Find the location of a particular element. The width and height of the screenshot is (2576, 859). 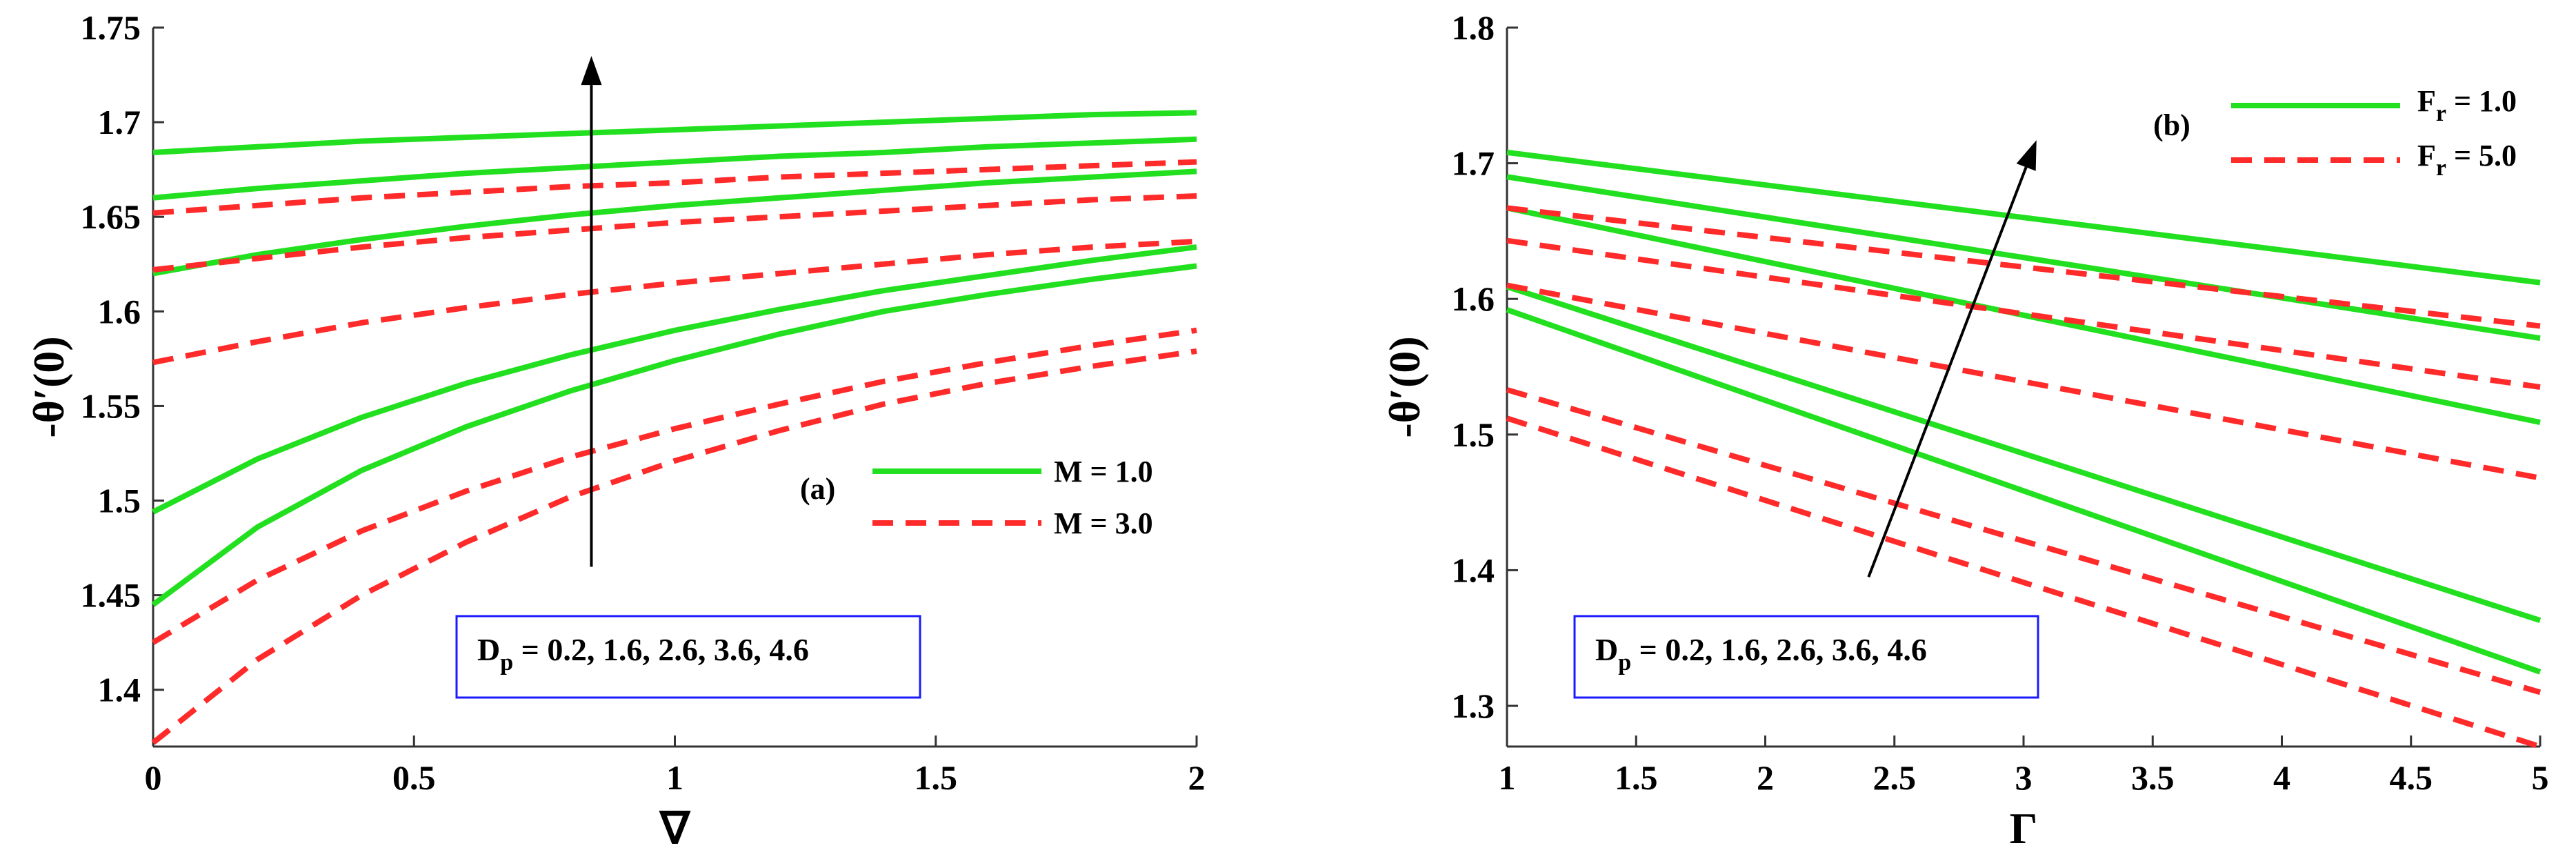

x-tick-label: 3.5 is located at coordinates (2153, 777).